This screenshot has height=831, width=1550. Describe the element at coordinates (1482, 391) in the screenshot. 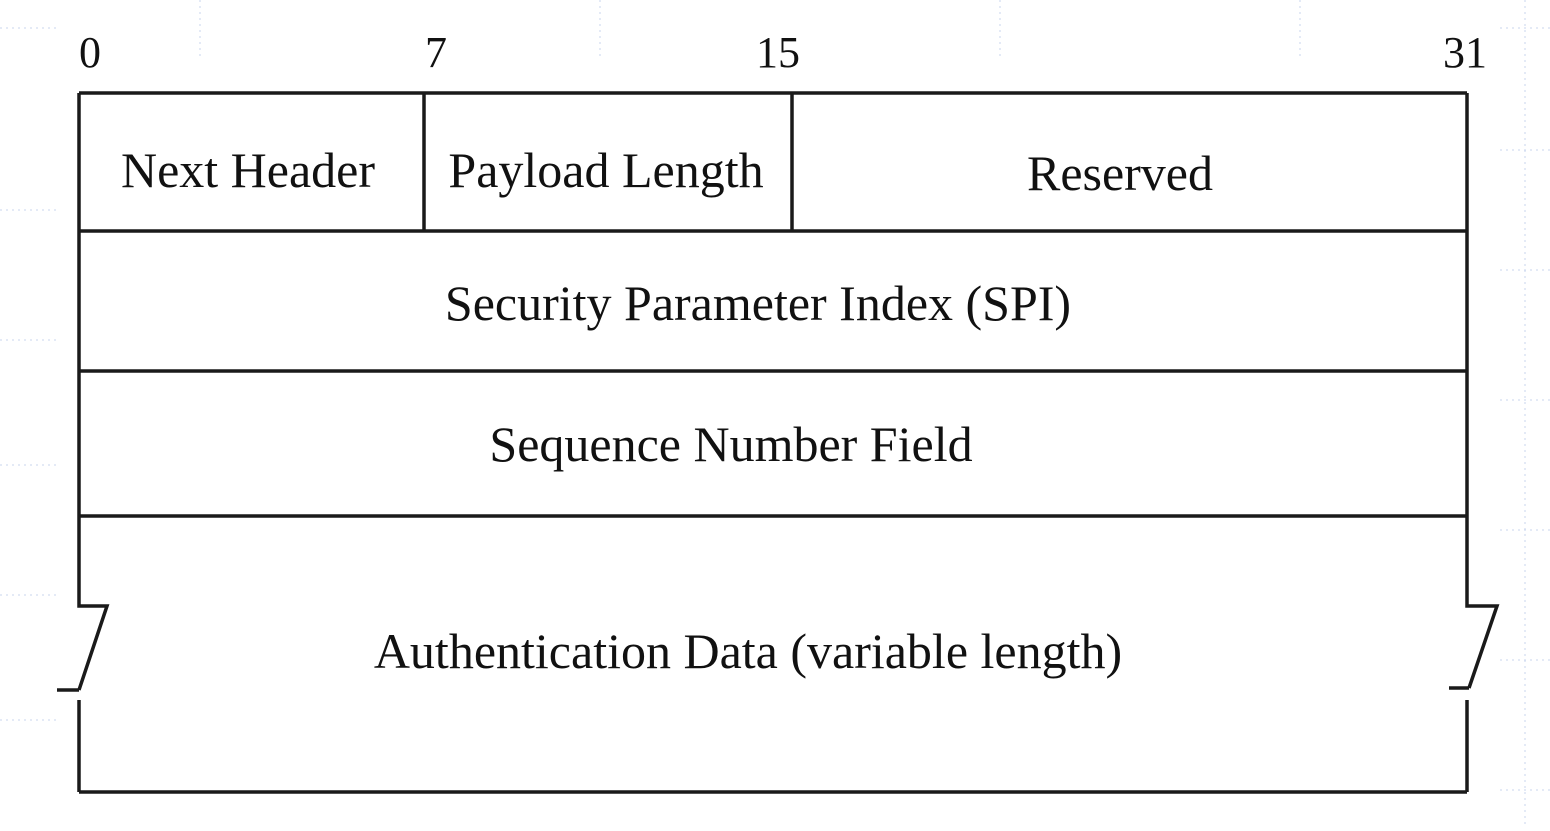

I see `frame-right-border-upper` at that location.